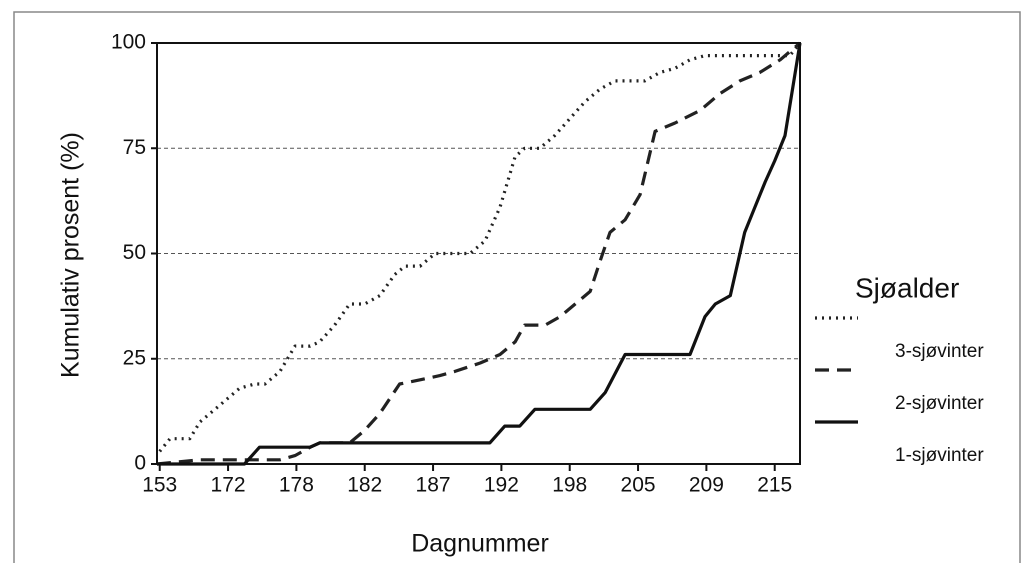 This screenshot has width=1030, height=563. I want to click on x-axis-label: Dagnummer, so click(480, 544).